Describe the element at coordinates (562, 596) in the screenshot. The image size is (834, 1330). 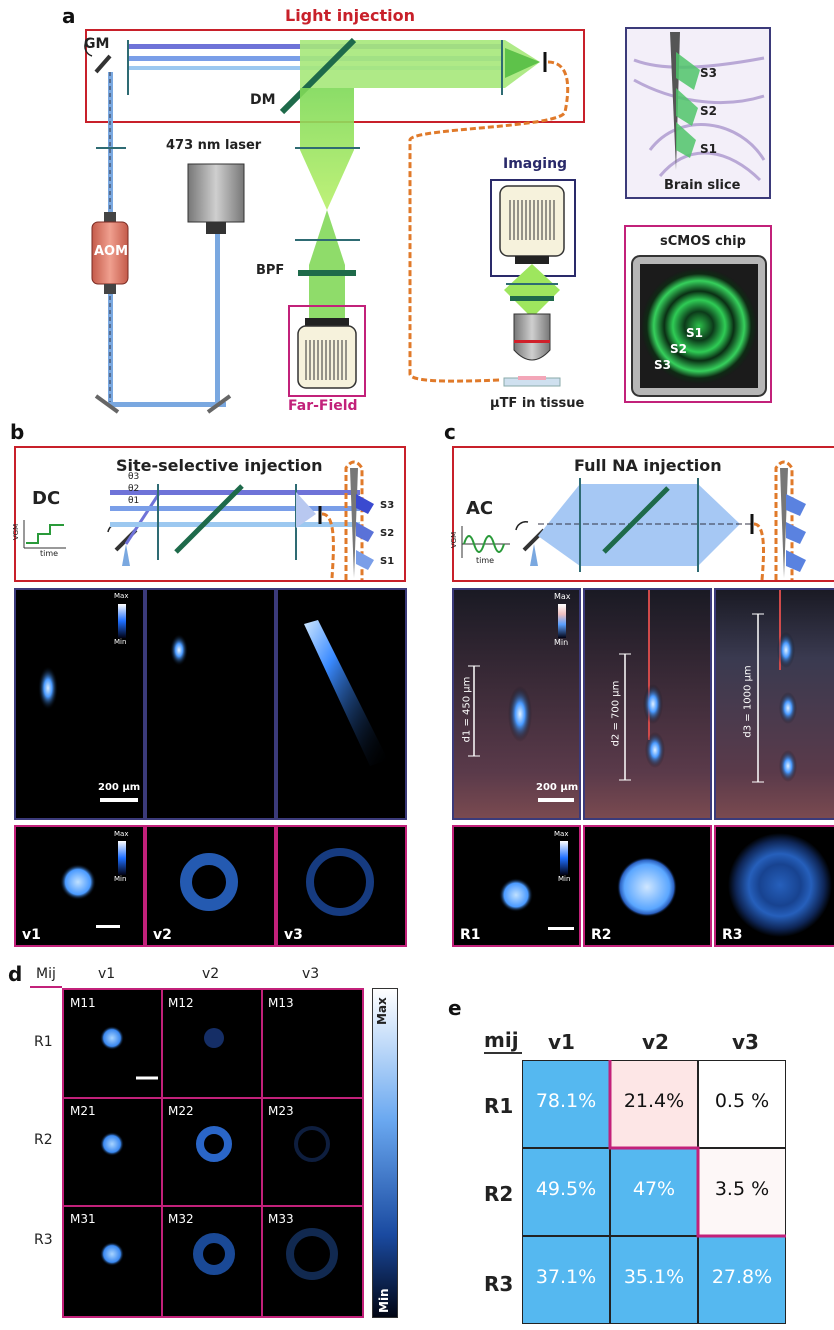
I see `c-colorbar-max: Max` at that location.